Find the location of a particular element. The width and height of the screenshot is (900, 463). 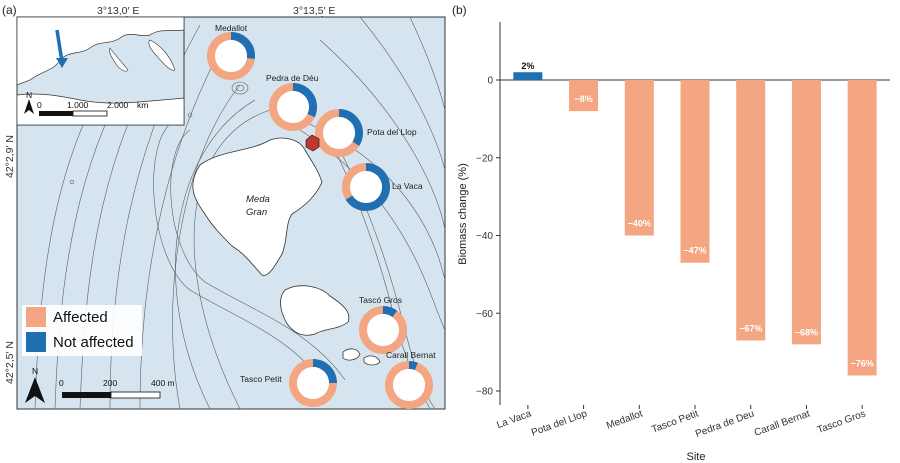

inset-scale-0: 0 is located at coordinates (39, 105).